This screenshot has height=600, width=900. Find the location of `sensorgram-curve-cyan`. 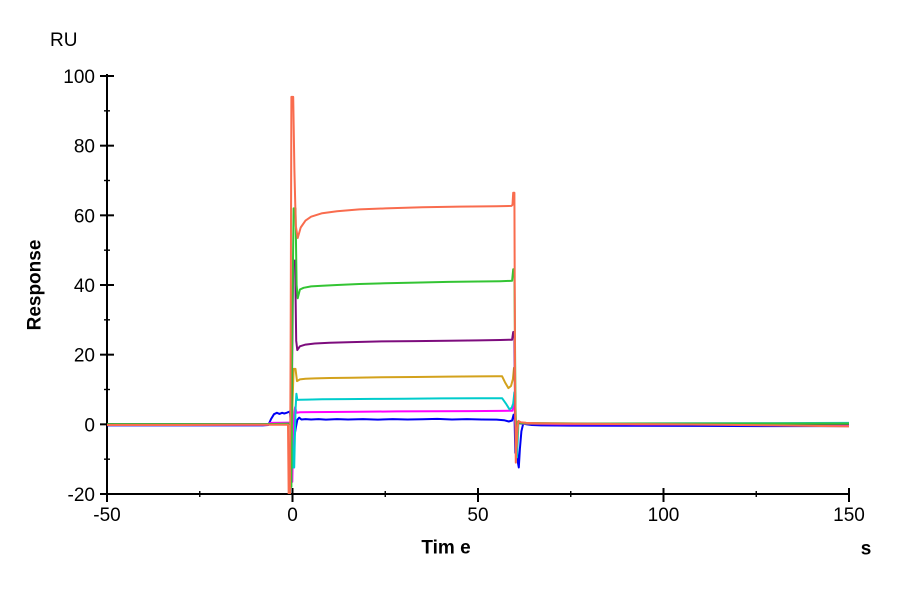

sensorgram-curve-cyan is located at coordinates (478, 430).